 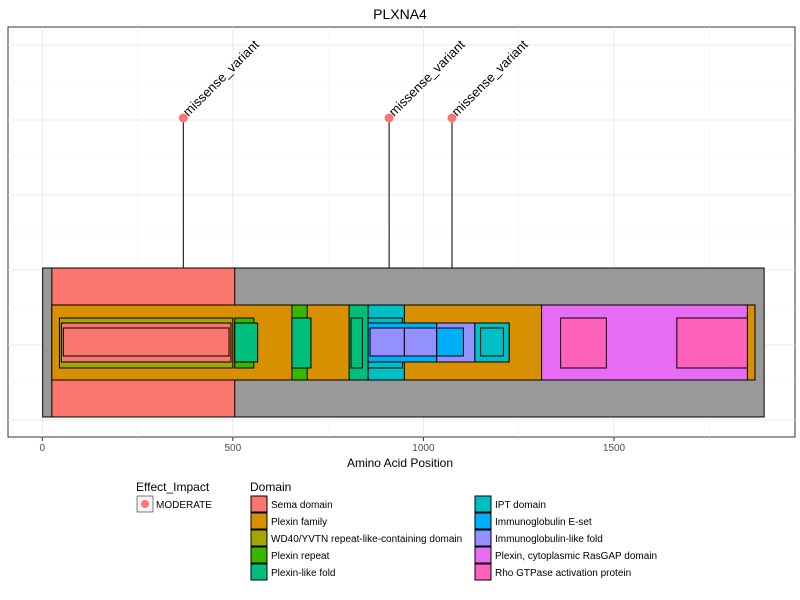 What do you see at coordinates (549, 539) in the screenshot?
I see `legend-domain-label: Immunoglobulin-like fold` at bounding box center [549, 539].